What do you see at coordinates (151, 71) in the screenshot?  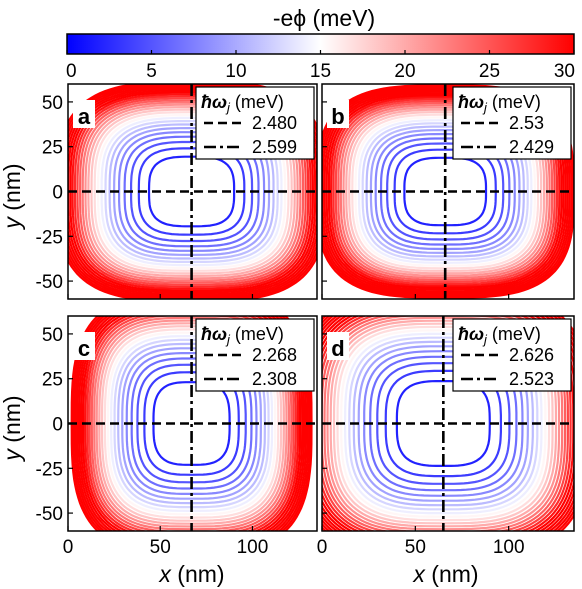 I see `colorbar-tick-label: 5` at bounding box center [151, 71].